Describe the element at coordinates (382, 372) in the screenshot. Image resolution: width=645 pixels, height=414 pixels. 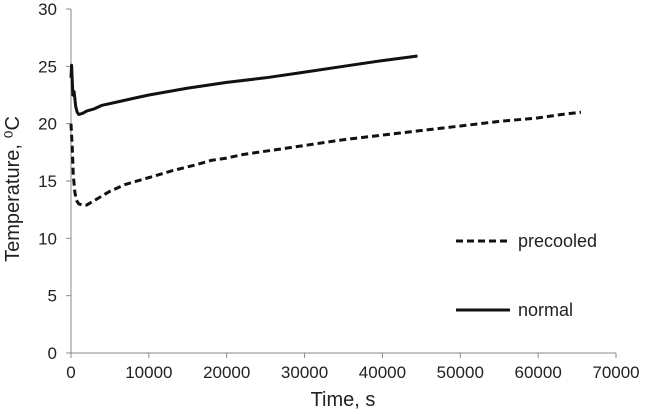
I see `x-tick-label: 40000` at that location.